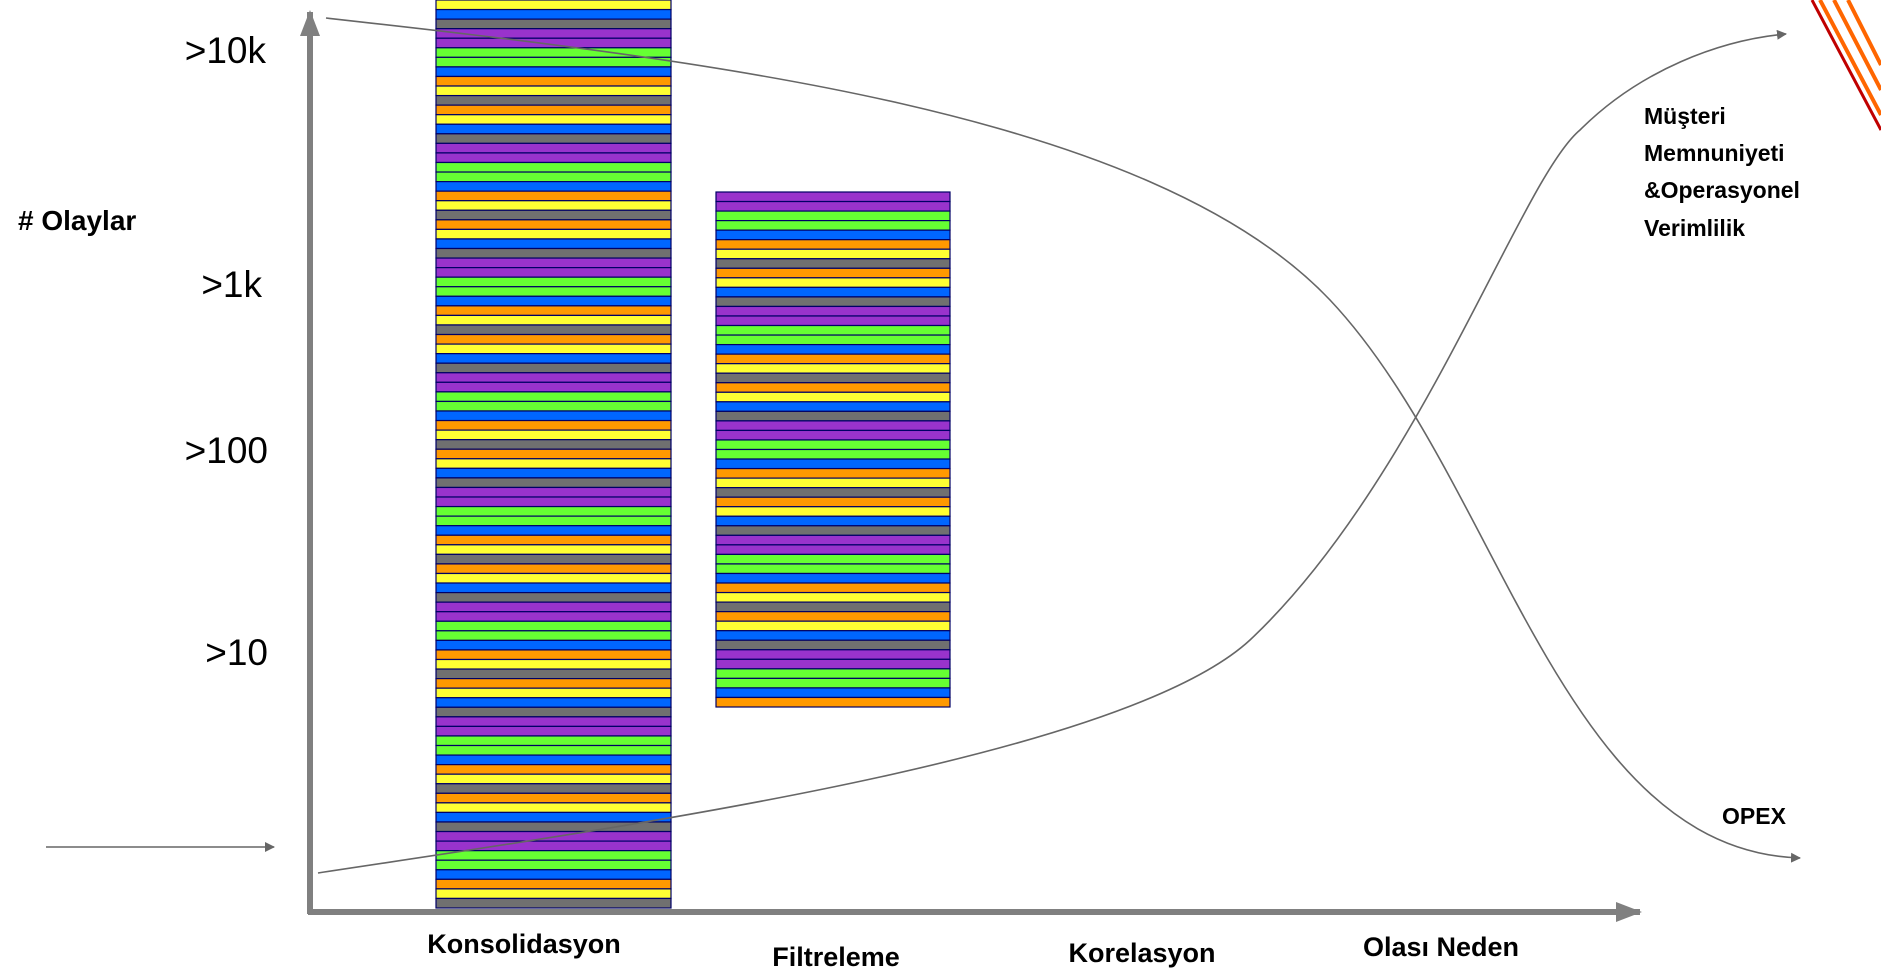 The width and height of the screenshot is (1881, 975). What do you see at coordinates (226, 450) in the screenshot?
I see `y-tick-label: >100` at bounding box center [226, 450].